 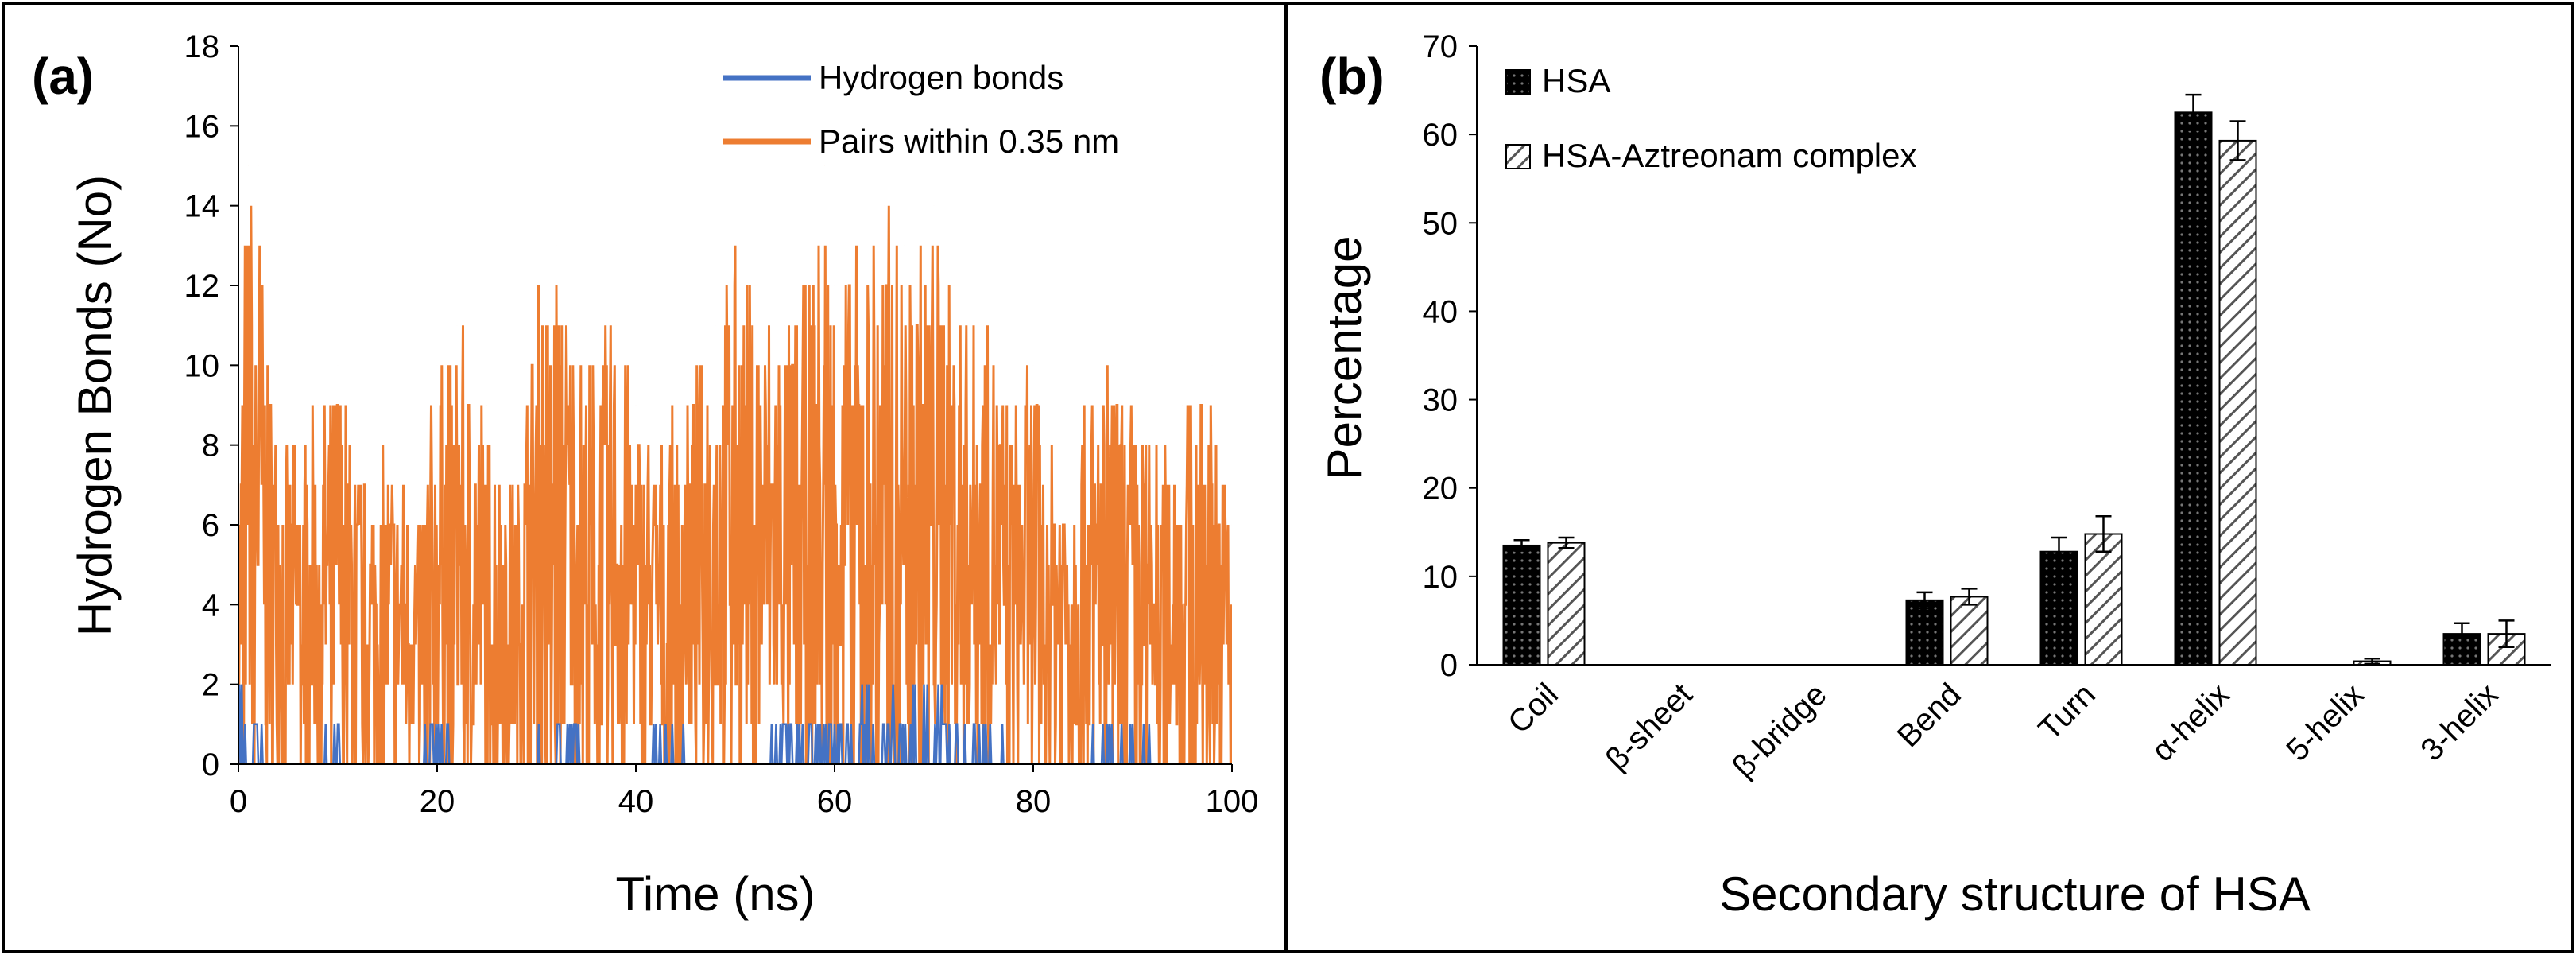 I want to click on panel-b-legend: HSA HSA-Aztreonam complex, so click(x=1711, y=118).